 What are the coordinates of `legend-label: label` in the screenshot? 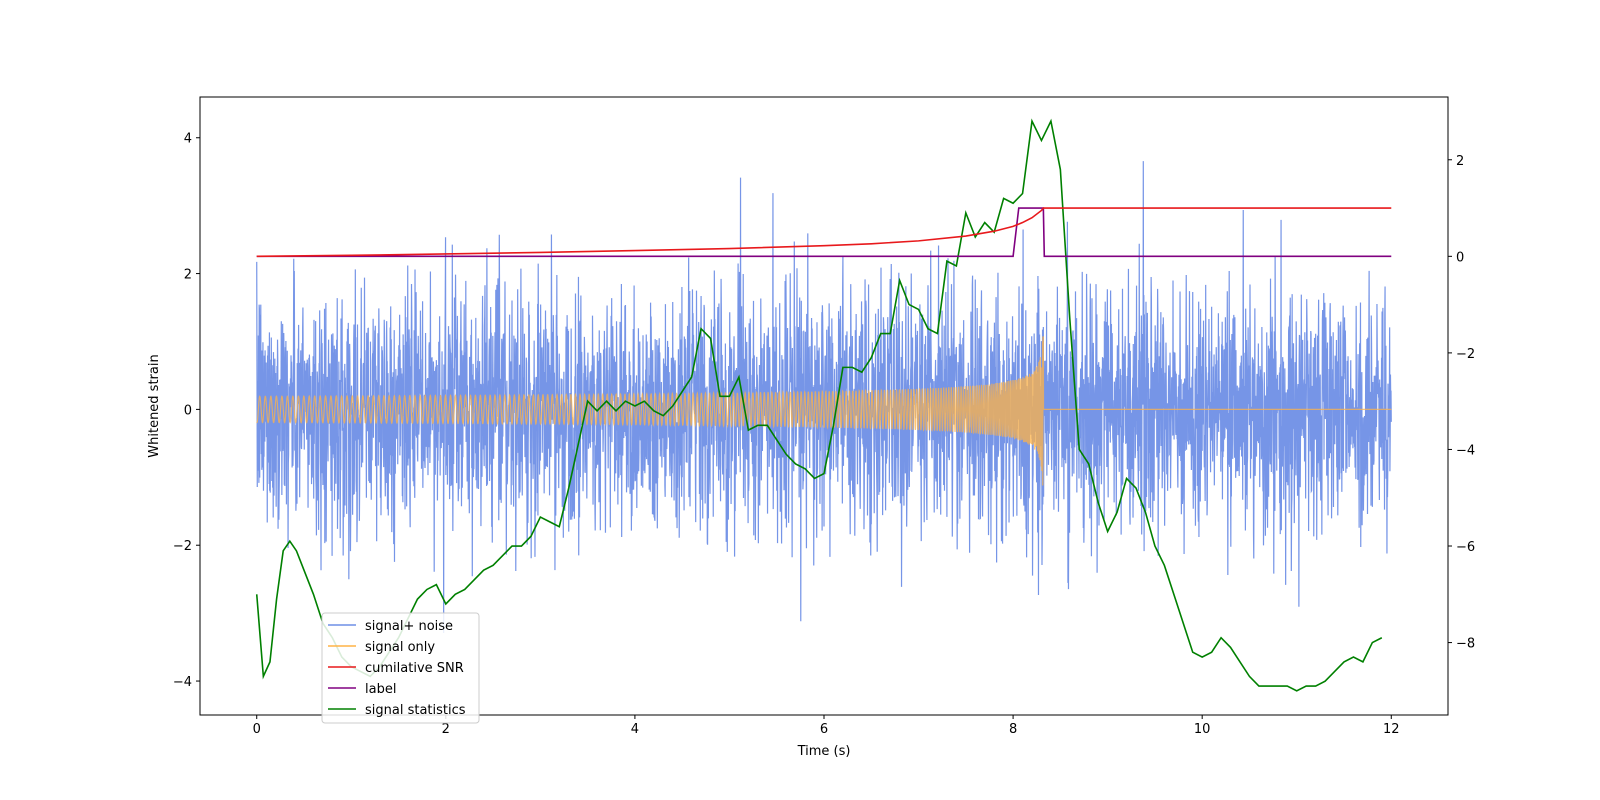 It's located at (380, 689).